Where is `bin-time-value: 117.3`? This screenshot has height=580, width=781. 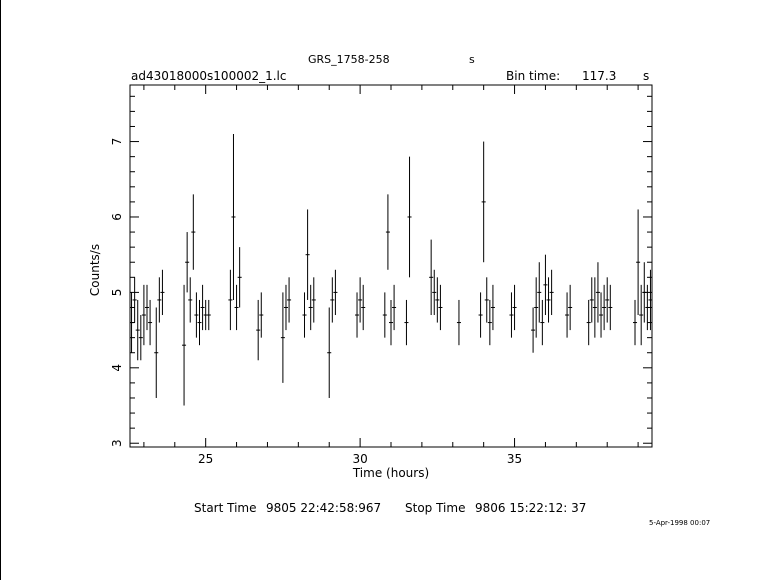
bin-time-value: 117.3 is located at coordinates (599, 76).